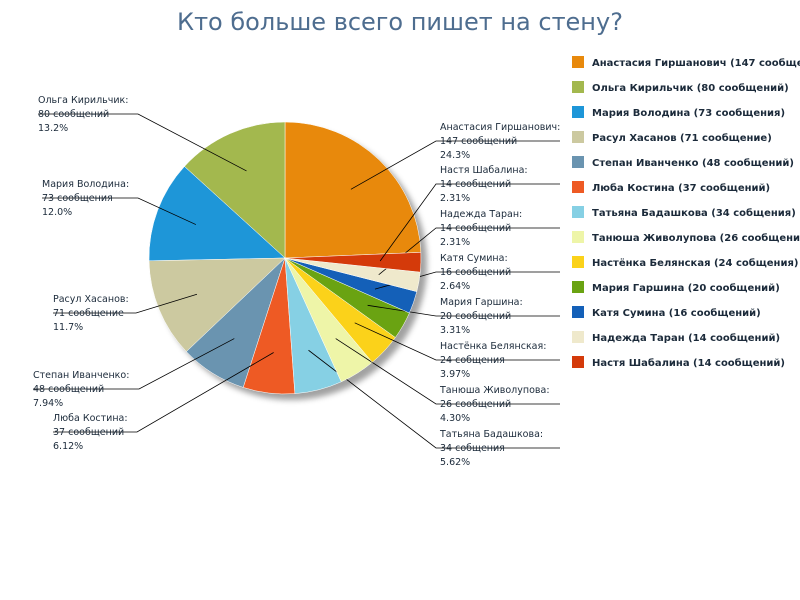 The image size is (800, 600). Describe the element at coordinates (682, 138) in the screenshot. I see `legend-label: Расул Хасанов (71 сообщение)` at that location.